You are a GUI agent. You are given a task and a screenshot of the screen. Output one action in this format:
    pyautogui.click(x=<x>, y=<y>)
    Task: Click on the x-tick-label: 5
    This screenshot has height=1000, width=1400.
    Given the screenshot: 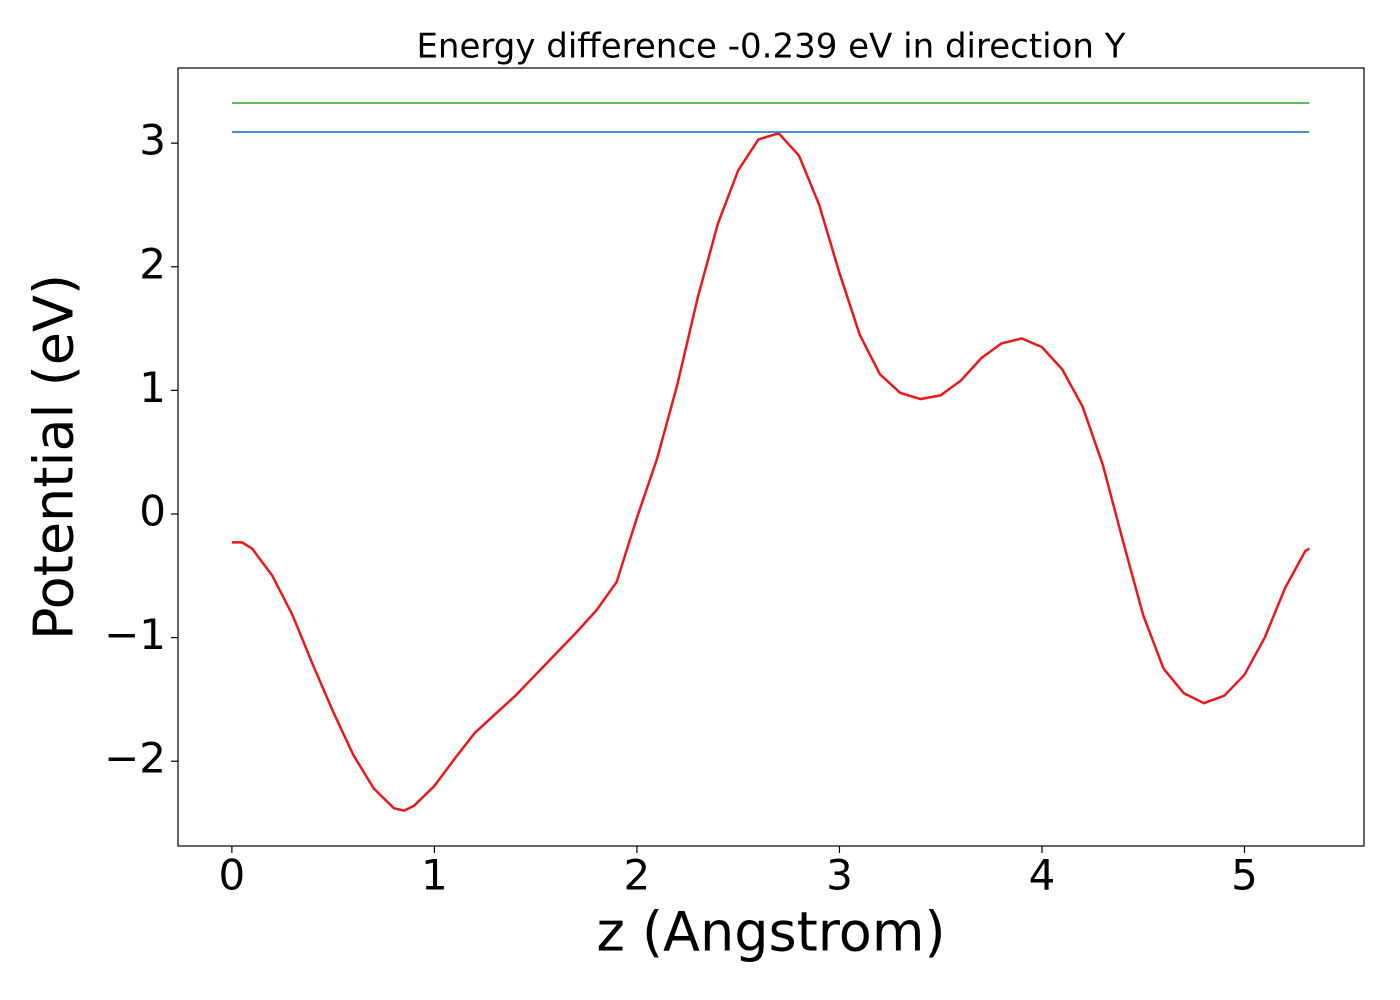 What is the action you would take?
    pyautogui.click(x=1244, y=875)
    